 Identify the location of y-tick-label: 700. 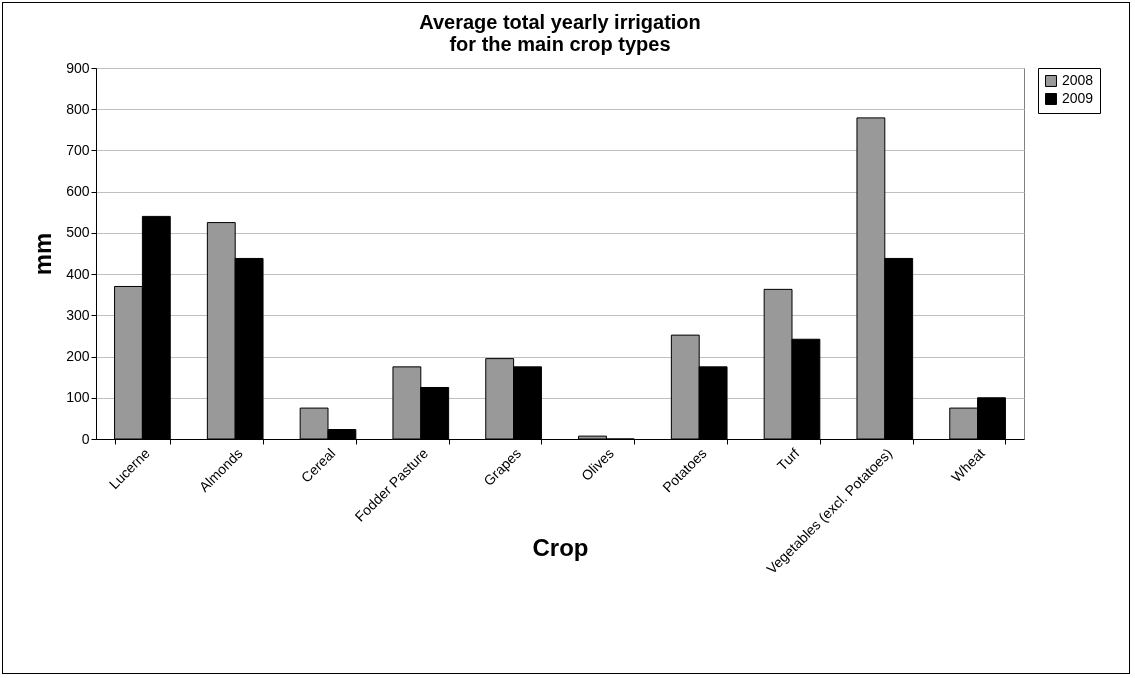
(78, 149).